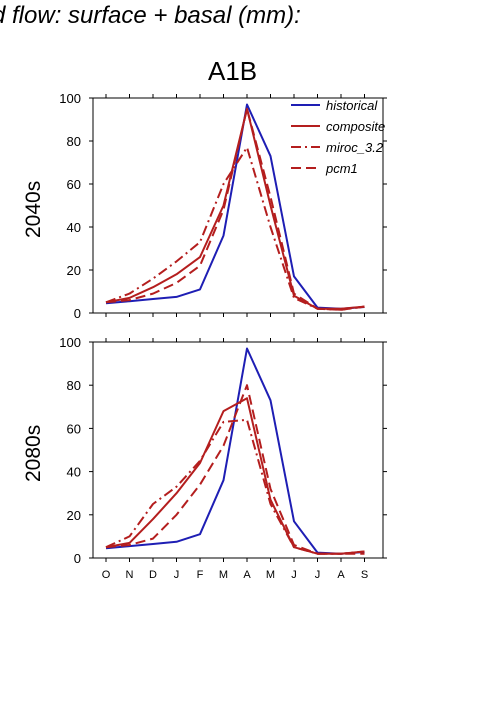 Image resolution: width=501 pixels, height=709 pixels. What do you see at coordinates (233, 71) in the screenshot?
I see `scenario-label: A1B` at bounding box center [233, 71].